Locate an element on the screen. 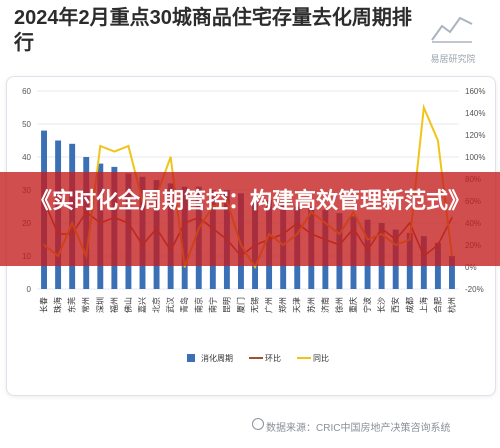  x-tick-label: 福州 is located at coordinates (114, 305).